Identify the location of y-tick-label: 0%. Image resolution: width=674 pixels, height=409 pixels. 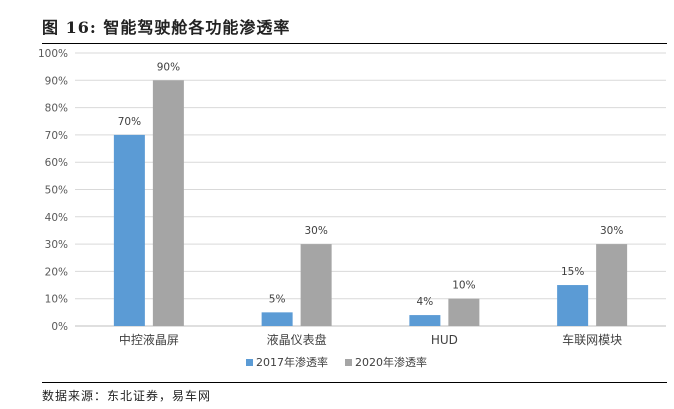
(59, 327).